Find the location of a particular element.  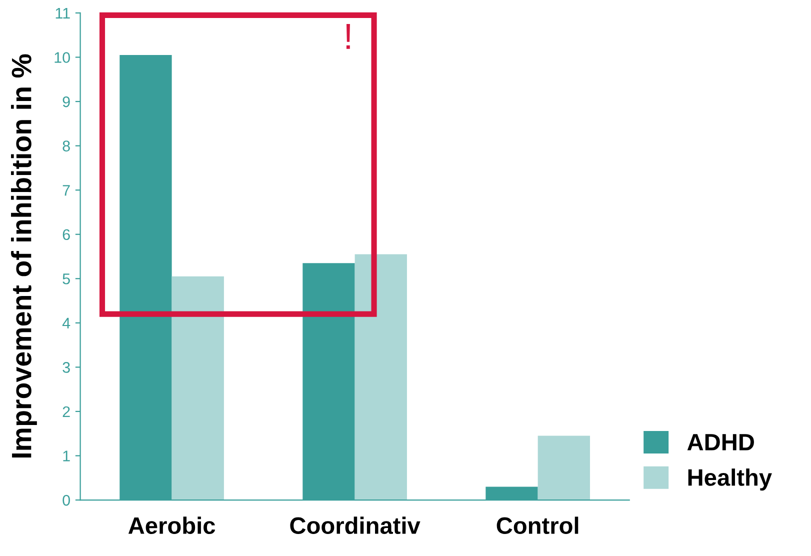

legend-label: ADHD is located at coordinates (720, 442).